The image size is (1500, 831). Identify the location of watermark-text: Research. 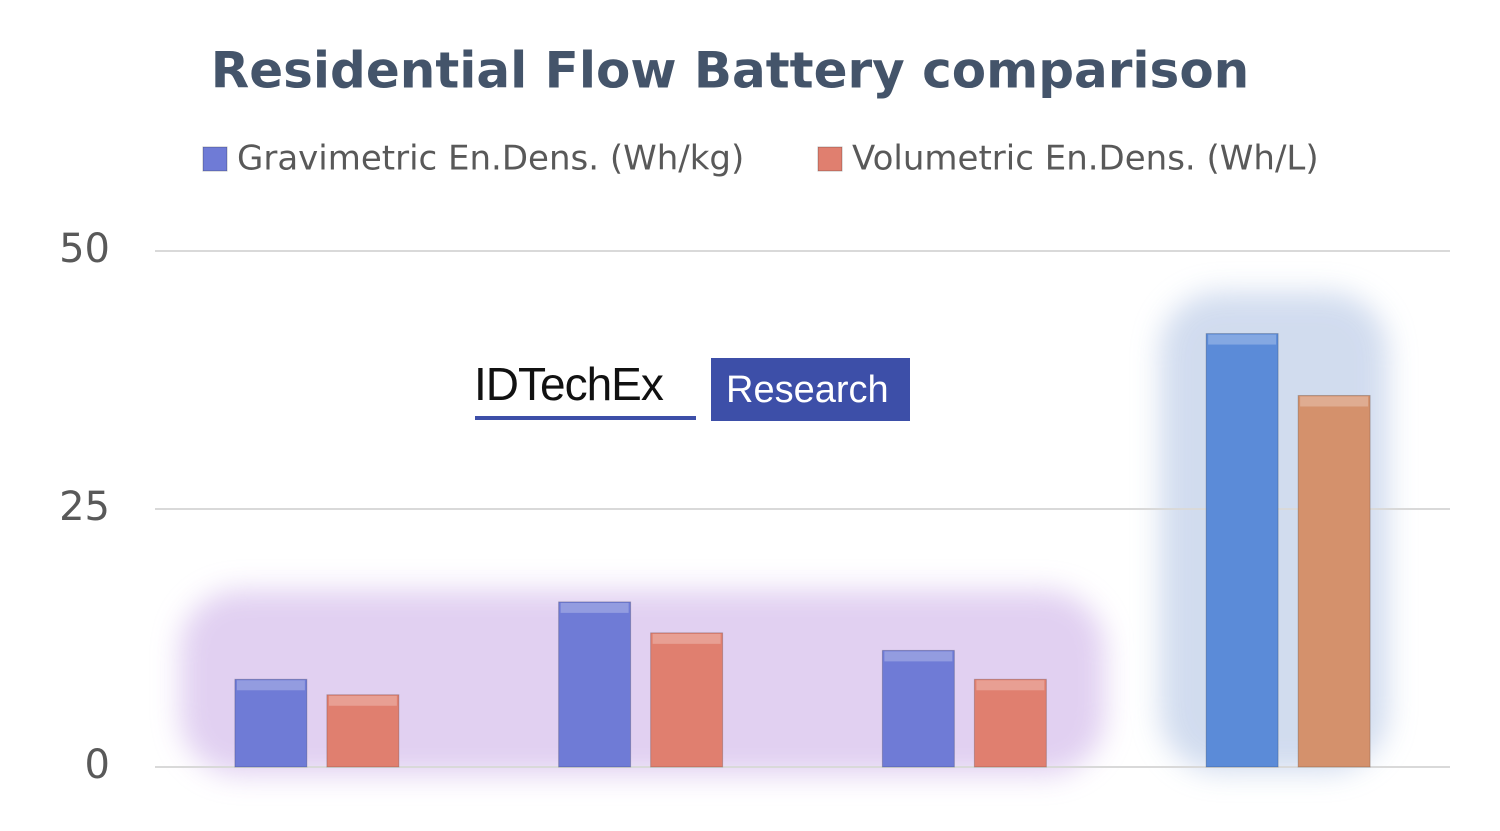
(807, 390).